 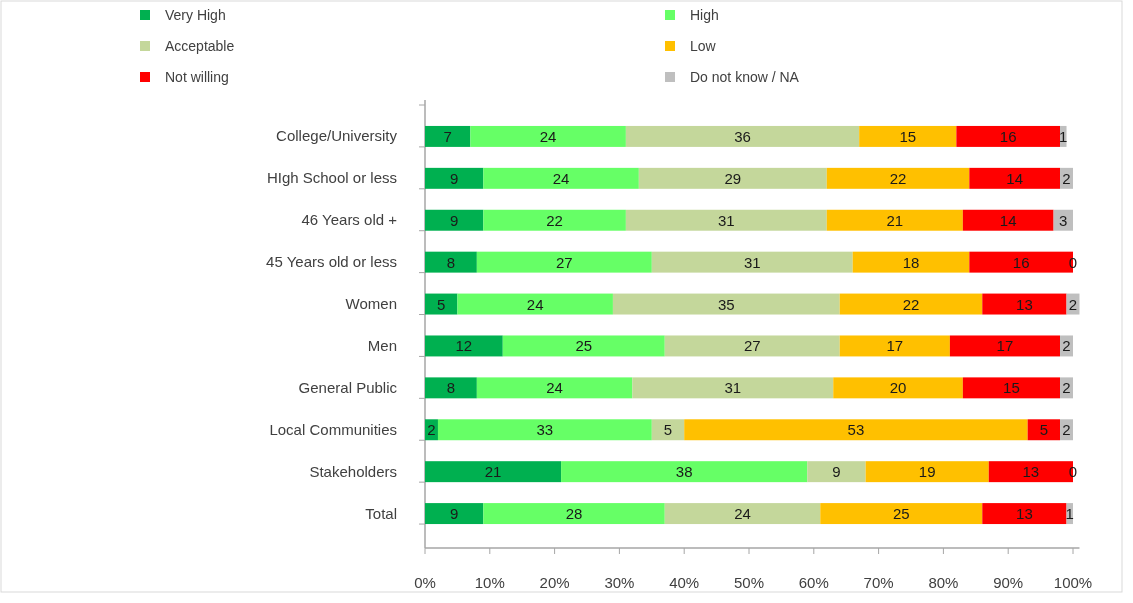 I want to click on x-tick-label: 0%, so click(x=425, y=582).